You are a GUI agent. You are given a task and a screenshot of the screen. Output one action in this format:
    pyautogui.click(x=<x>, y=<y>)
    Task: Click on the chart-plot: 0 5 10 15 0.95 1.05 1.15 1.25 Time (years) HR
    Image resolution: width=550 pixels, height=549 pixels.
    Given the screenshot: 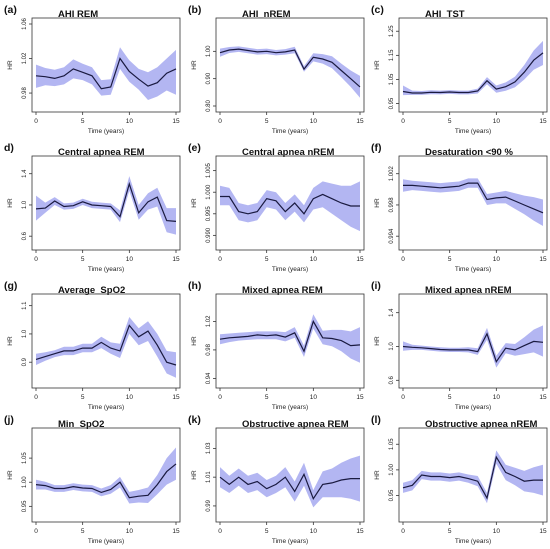 What is the action you would take?
    pyautogui.click(x=461, y=76)
    